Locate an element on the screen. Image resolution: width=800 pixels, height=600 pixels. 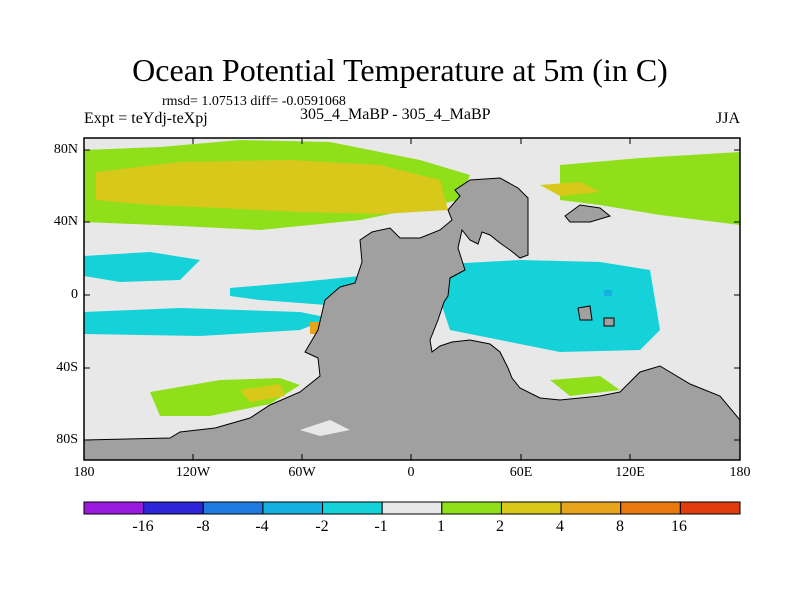
colorbar-label: 2 is located at coordinates (500, 526).